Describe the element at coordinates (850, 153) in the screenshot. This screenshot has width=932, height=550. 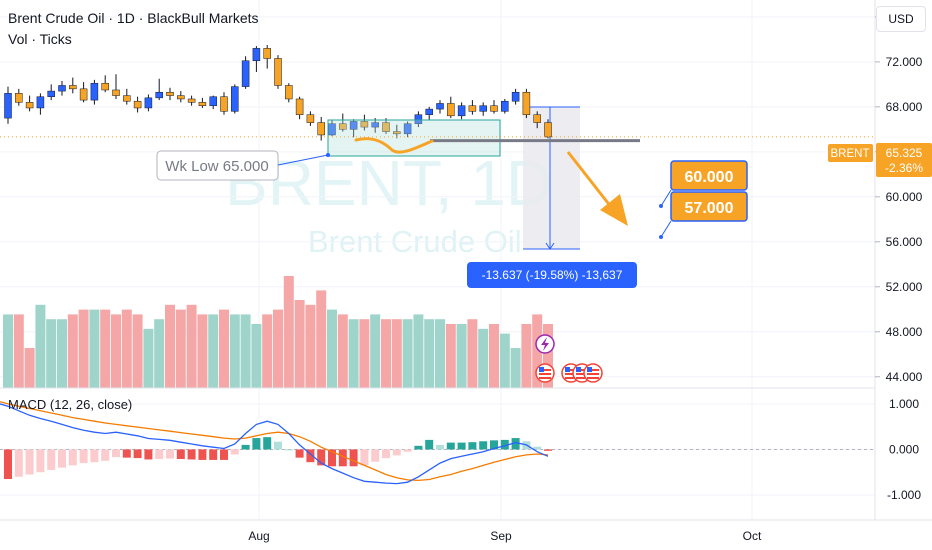
I see `symbol-label-bg` at that location.